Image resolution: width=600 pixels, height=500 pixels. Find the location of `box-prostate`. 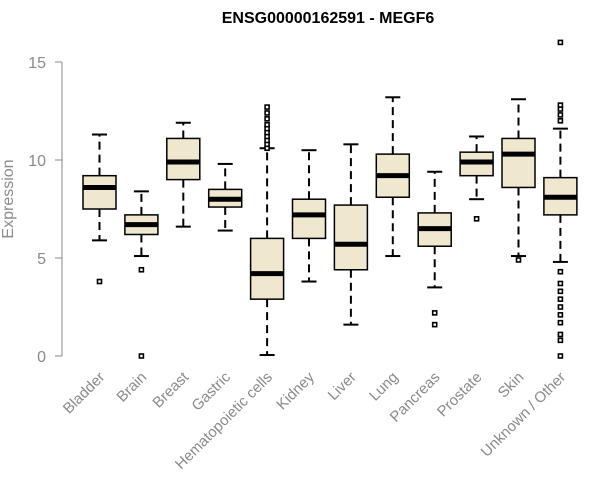

box-prostate is located at coordinates (476, 178).